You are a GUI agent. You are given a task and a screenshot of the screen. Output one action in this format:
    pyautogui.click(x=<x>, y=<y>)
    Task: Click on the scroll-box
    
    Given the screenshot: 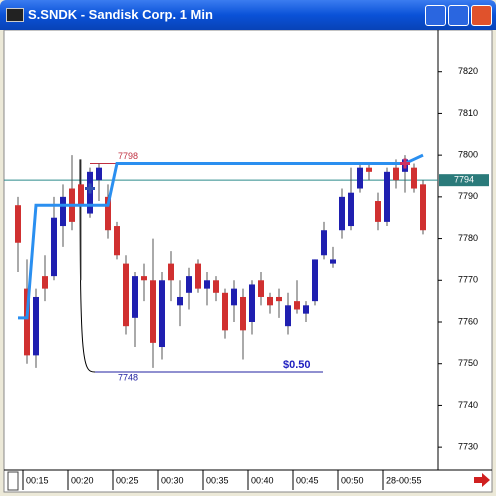 What is the action you would take?
    pyautogui.click(x=13, y=481)
    